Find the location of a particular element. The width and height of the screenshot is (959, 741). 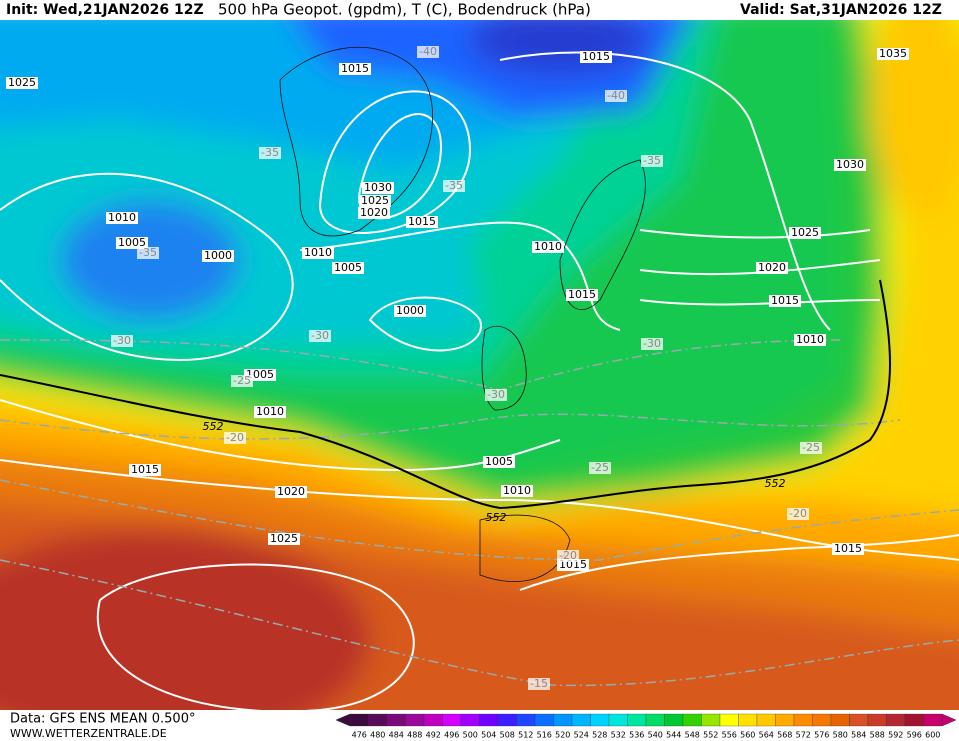

colorbar-label: 476 is located at coordinates (359, 735).